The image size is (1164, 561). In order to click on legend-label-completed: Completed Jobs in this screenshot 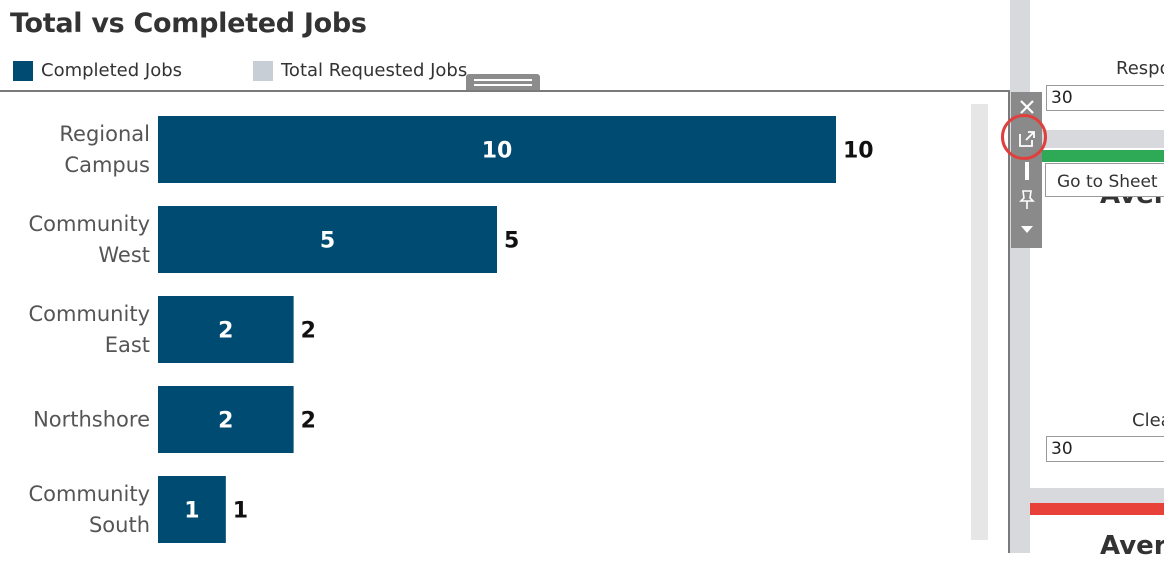, I will do `click(112, 70)`.